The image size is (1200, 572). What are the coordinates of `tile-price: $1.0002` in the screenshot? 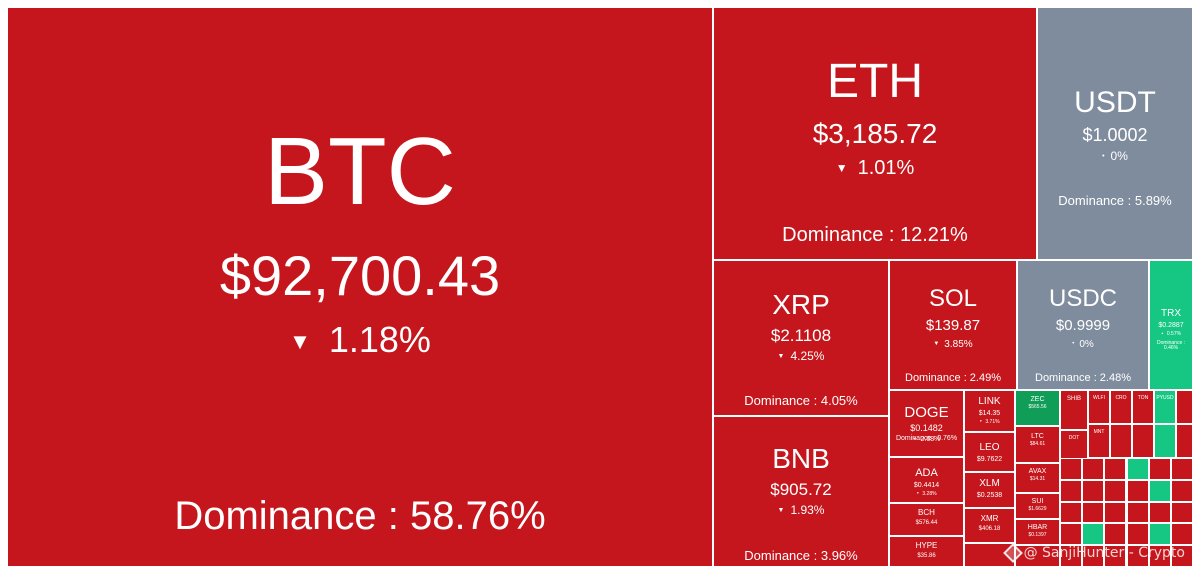 It's located at (1115, 135).